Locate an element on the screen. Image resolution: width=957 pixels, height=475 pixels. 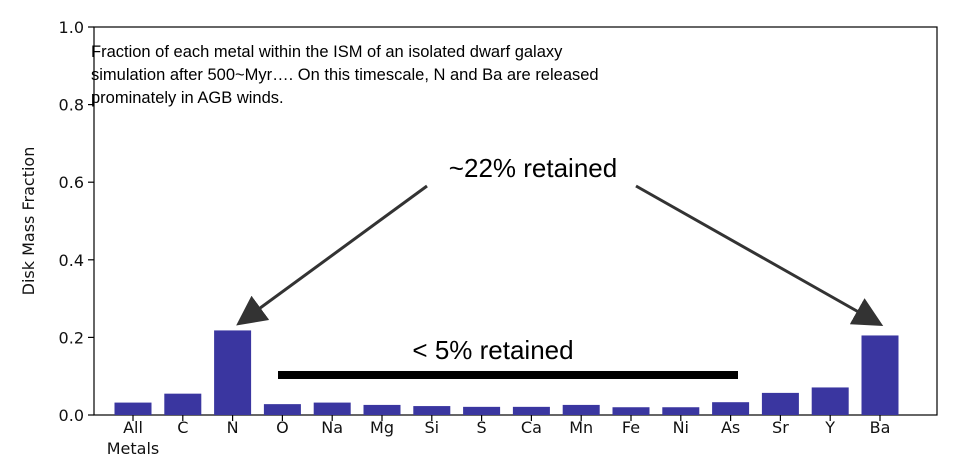
retained-range-bar is located at coordinates (508, 375).